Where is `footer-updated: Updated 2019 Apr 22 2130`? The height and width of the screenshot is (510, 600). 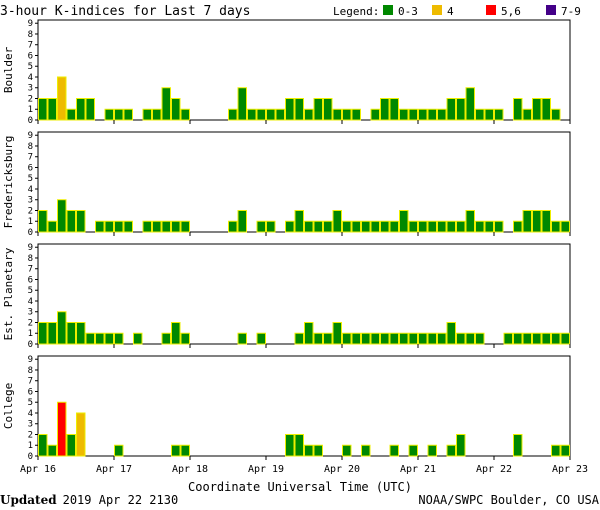
footer-updated: Updated 2019 Apr 22 2130 is located at coordinates (89, 500).